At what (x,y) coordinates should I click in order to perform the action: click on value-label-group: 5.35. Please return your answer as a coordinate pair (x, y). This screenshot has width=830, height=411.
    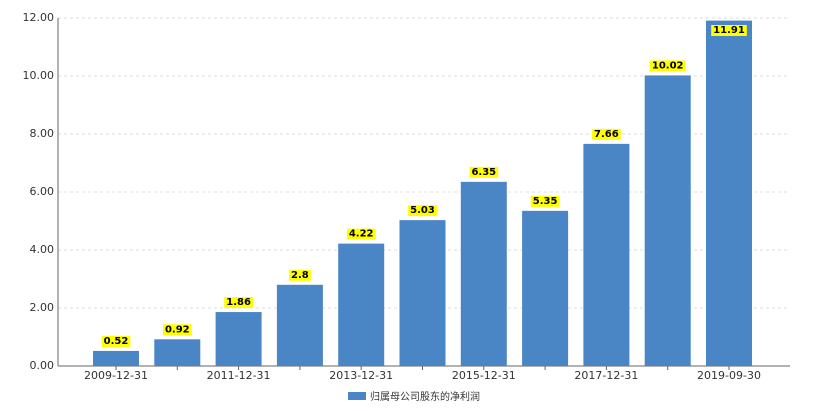
    Looking at the image, I should click on (545, 201).